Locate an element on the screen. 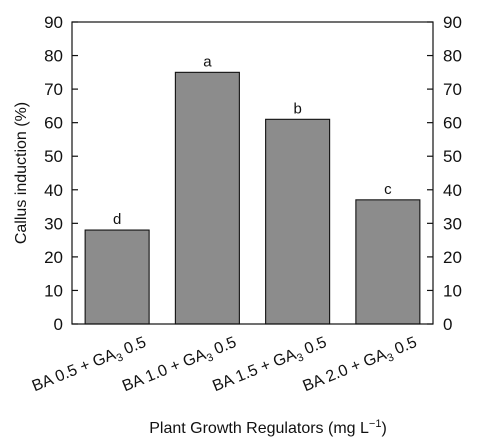  right-tick-label: 40 is located at coordinates (452, 190).